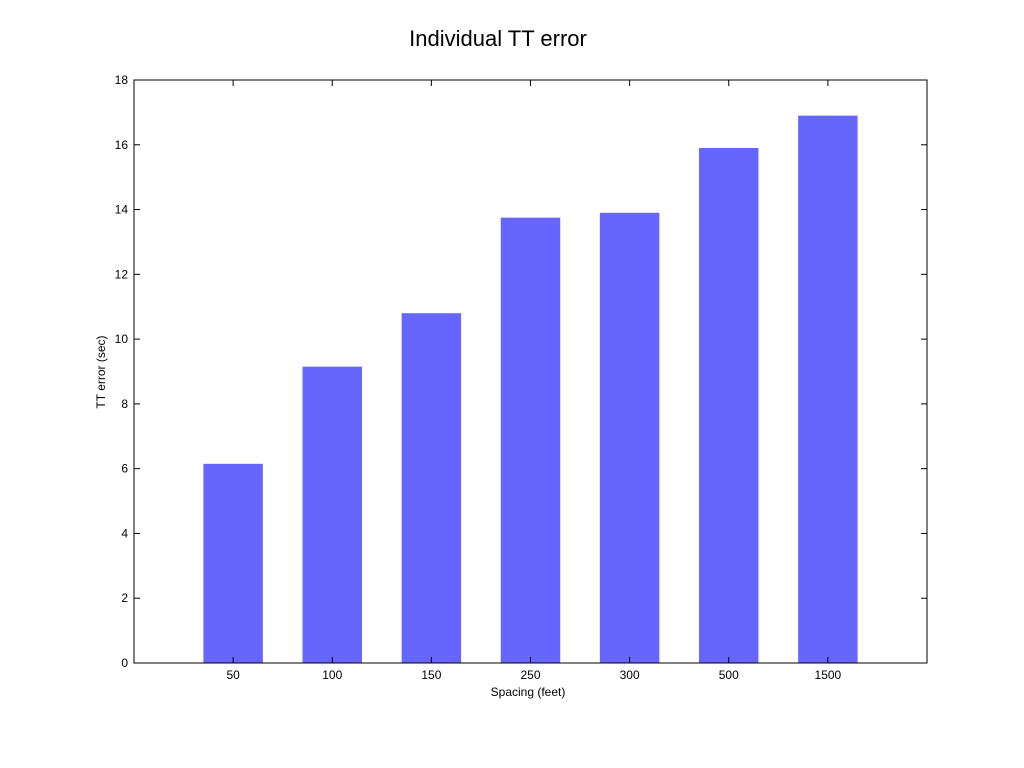 The height and width of the screenshot is (768, 1024). Describe the element at coordinates (122, 145) in the screenshot. I see `y-tick-label: 16` at that location.